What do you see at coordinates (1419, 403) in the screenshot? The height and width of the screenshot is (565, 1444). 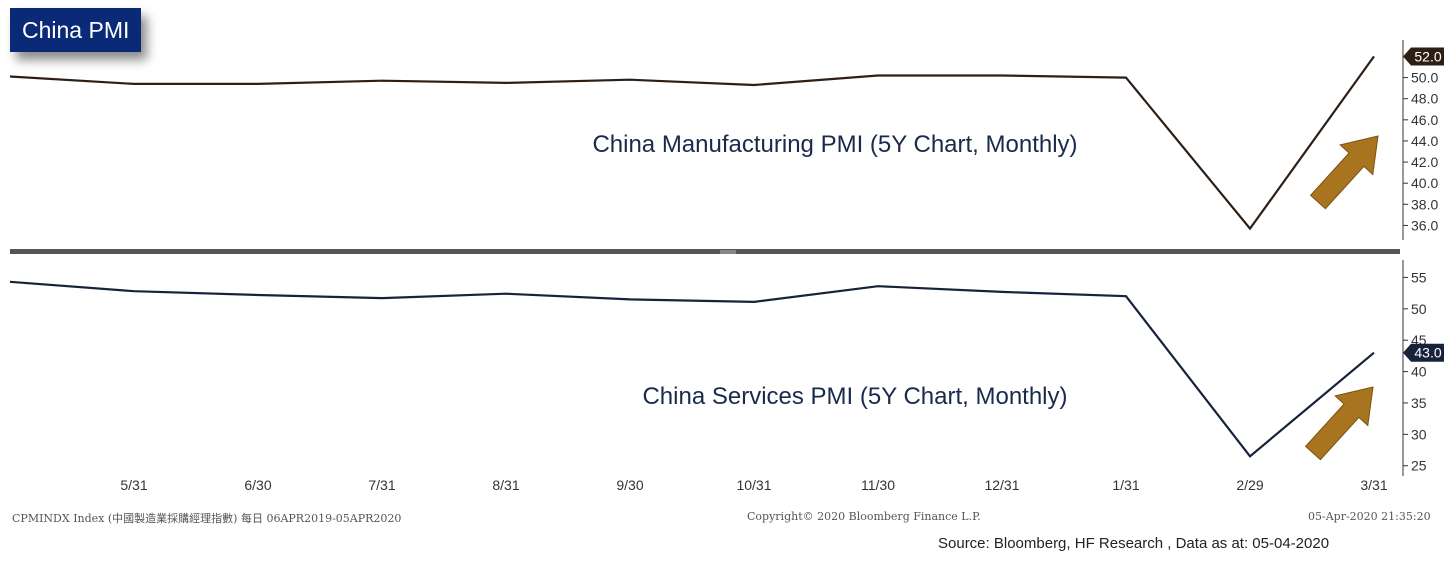 I see `y-tick-label: 35` at bounding box center [1419, 403].